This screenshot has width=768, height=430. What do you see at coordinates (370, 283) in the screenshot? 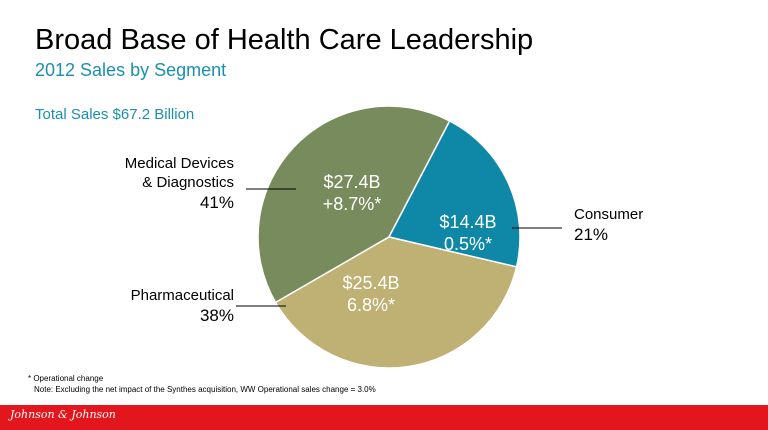
I see `slice-sales-pharmaceutical: $25.4B` at bounding box center [370, 283].